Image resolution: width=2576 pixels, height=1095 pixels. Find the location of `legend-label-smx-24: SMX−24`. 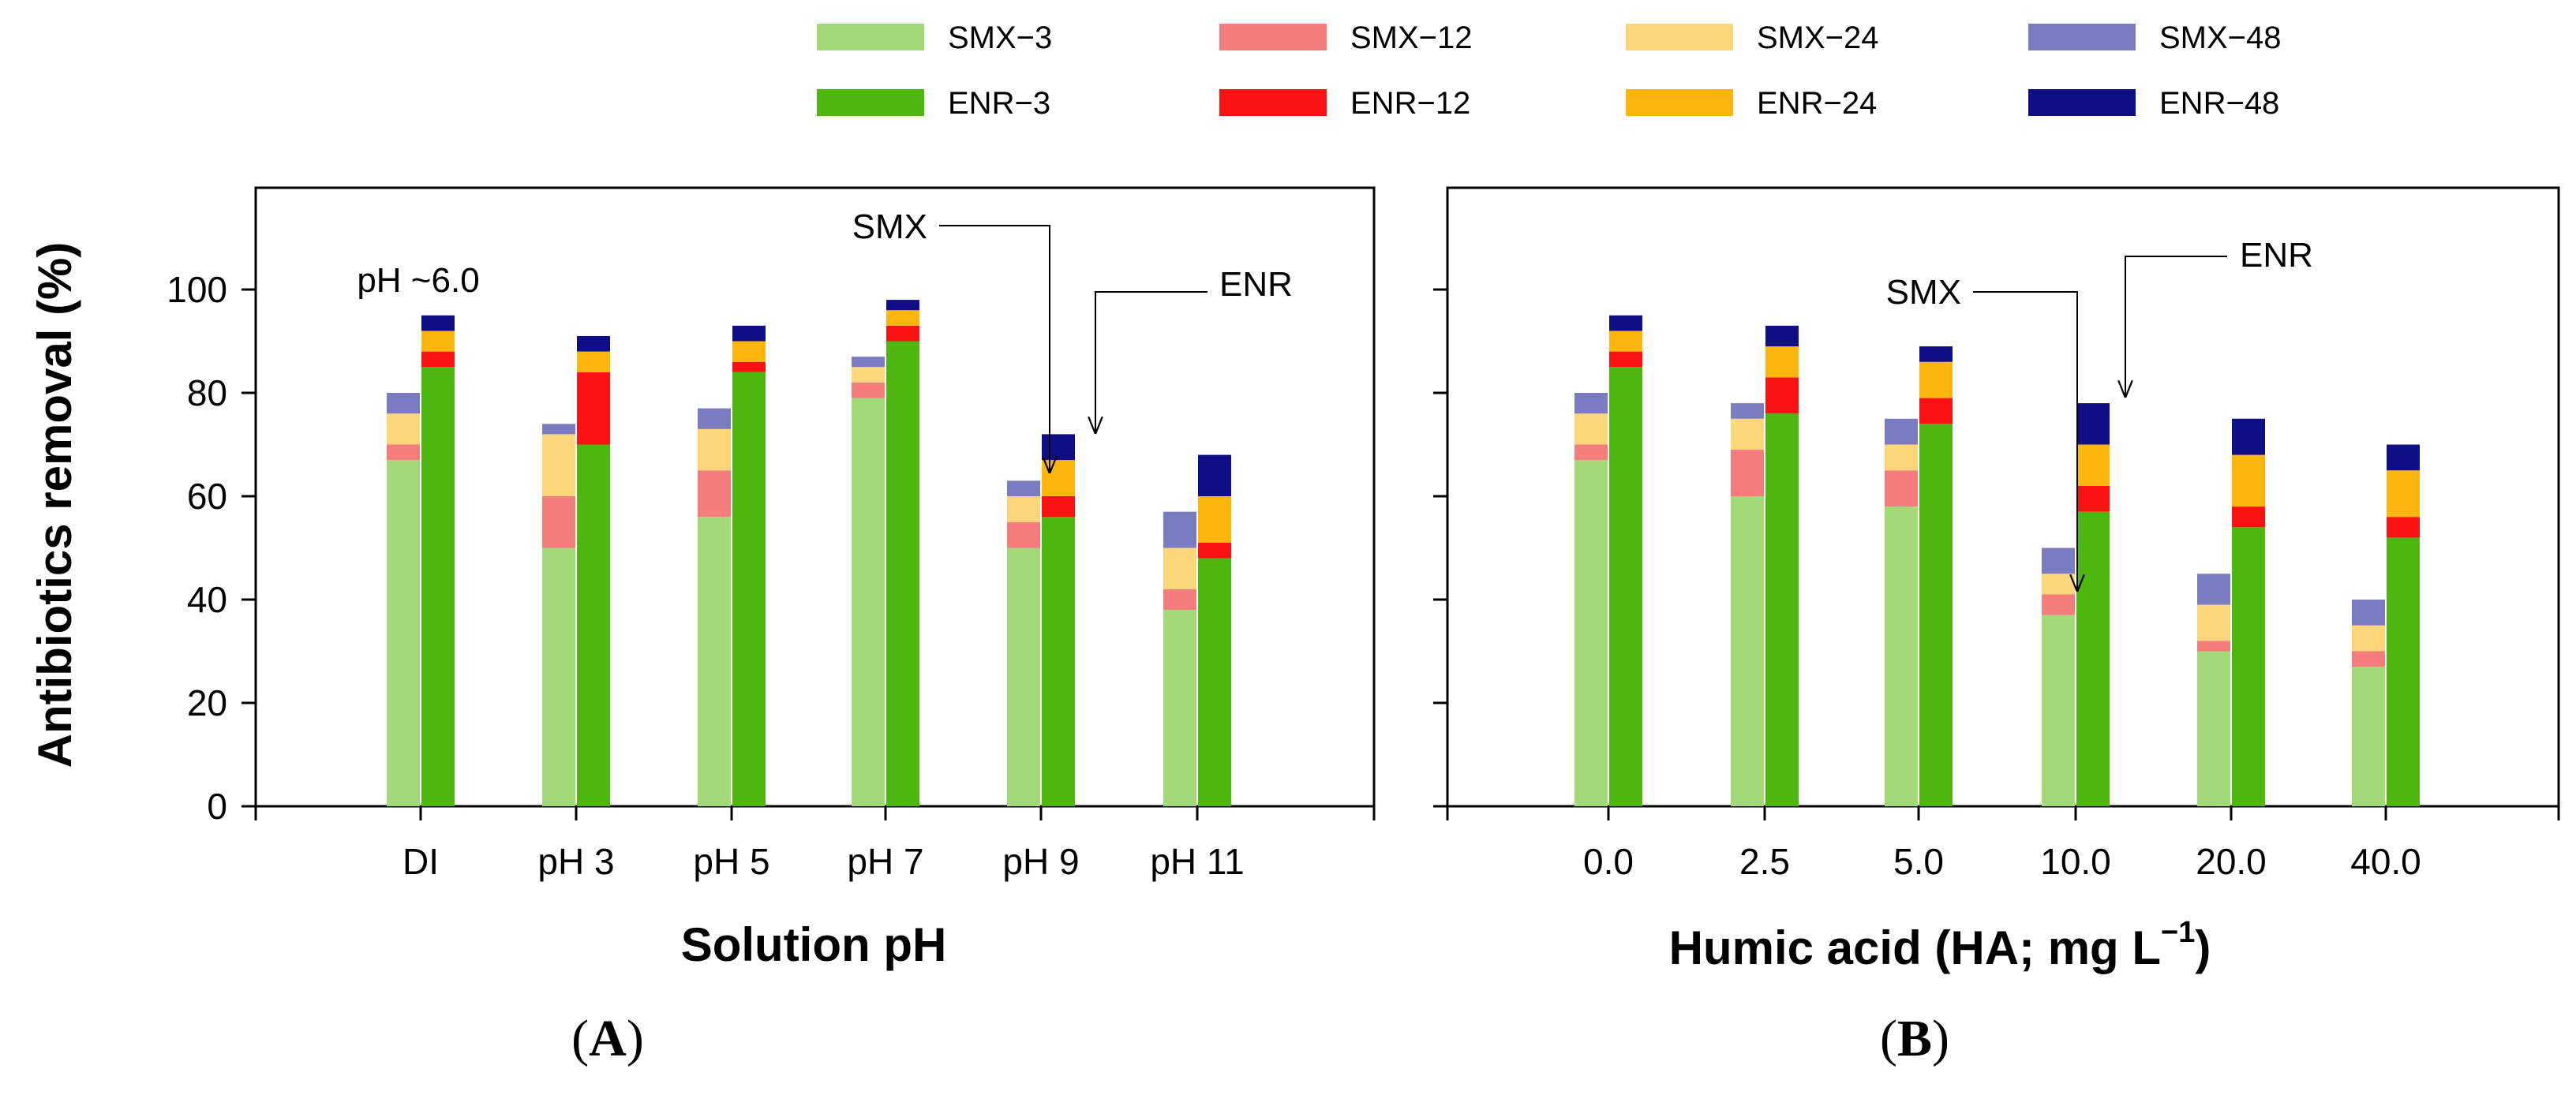

legend-label-smx-24: SMX−24 is located at coordinates (1818, 38).